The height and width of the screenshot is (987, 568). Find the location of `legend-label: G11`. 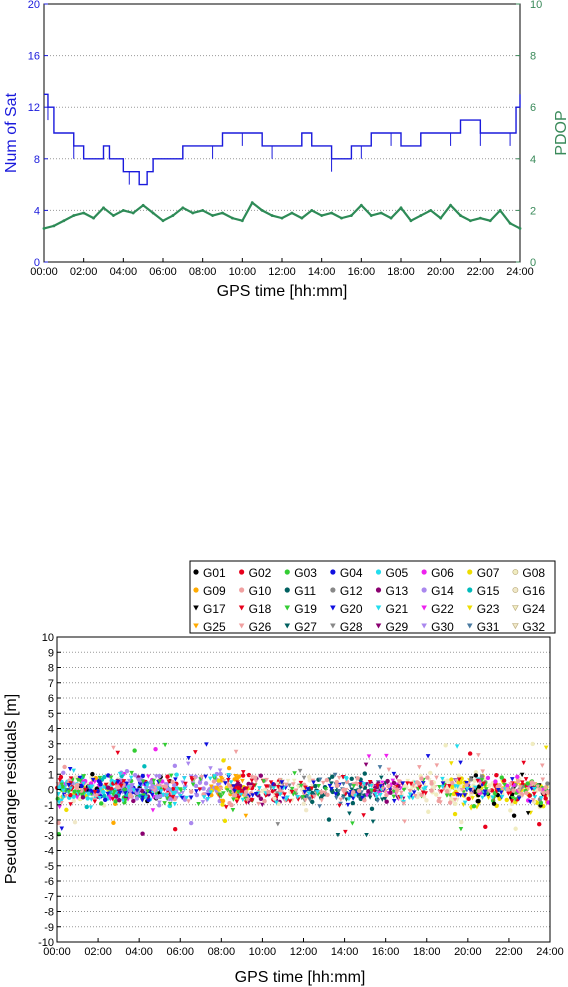

legend-label: G11 is located at coordinates (305, 591).